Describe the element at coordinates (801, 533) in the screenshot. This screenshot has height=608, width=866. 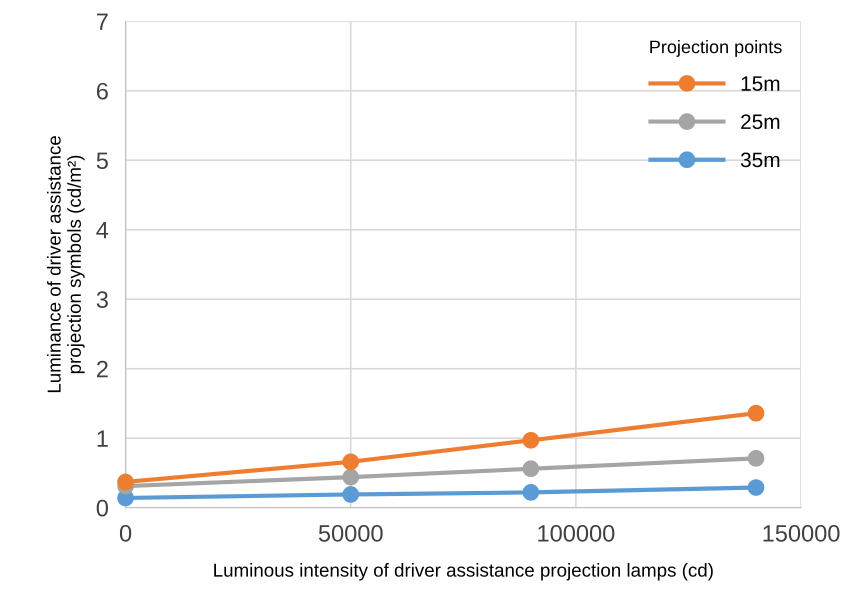
I see `x-tick-label: 150000` at that location.